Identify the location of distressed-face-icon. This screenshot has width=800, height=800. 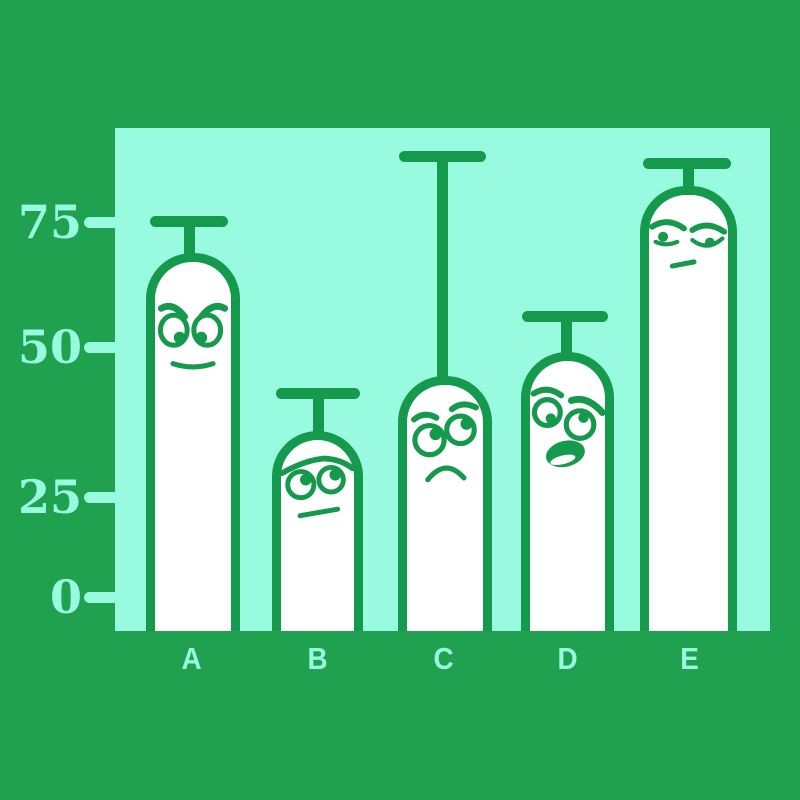
(568, 427).